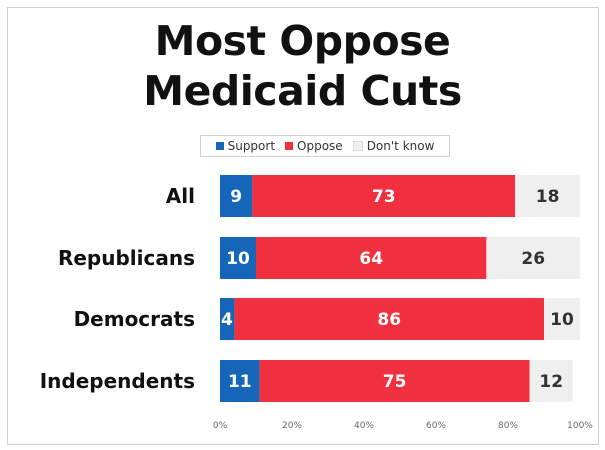 This screenshot has height=450, width=605. Describe the element at coordinates (251, 146) in the screenshot. I see `legend-label-support: Support` at that location.